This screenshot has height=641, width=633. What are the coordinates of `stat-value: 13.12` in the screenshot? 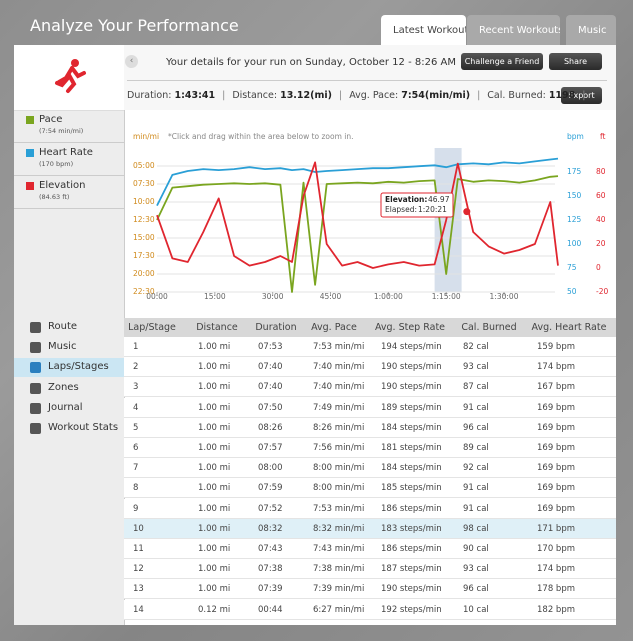 It's located at (295, 95).